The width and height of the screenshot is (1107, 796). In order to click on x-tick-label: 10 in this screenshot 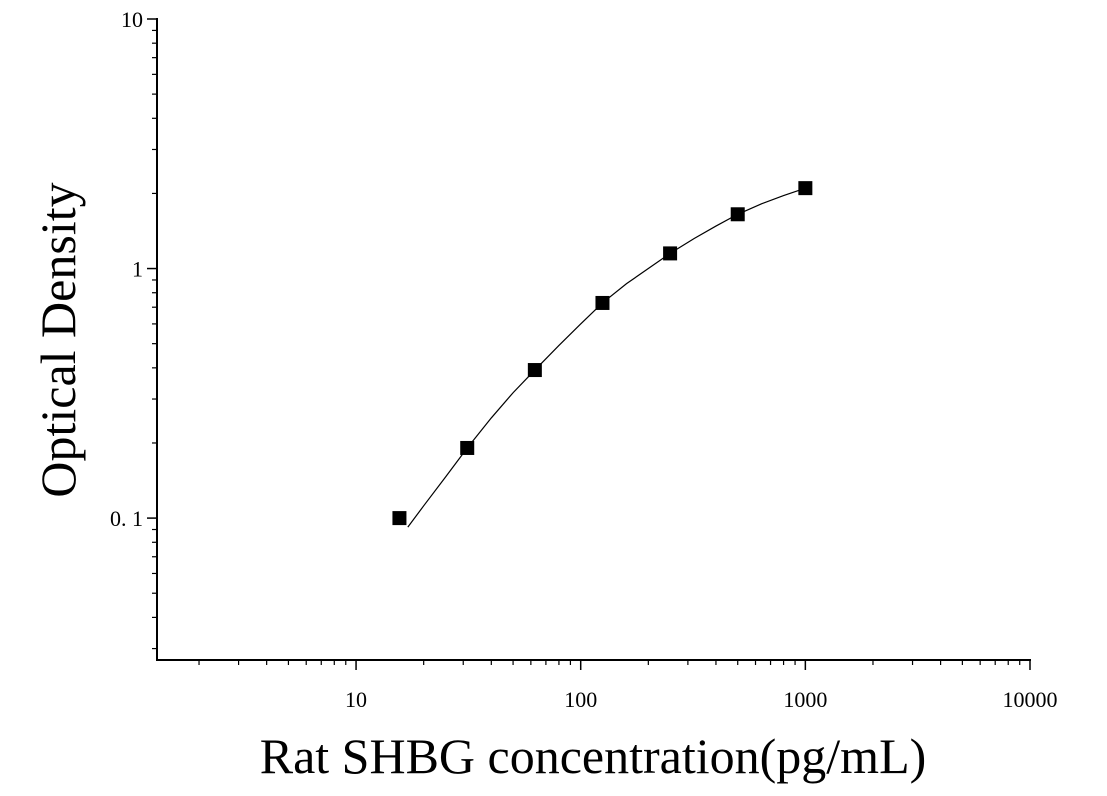, I will do `click(356, 699)`.